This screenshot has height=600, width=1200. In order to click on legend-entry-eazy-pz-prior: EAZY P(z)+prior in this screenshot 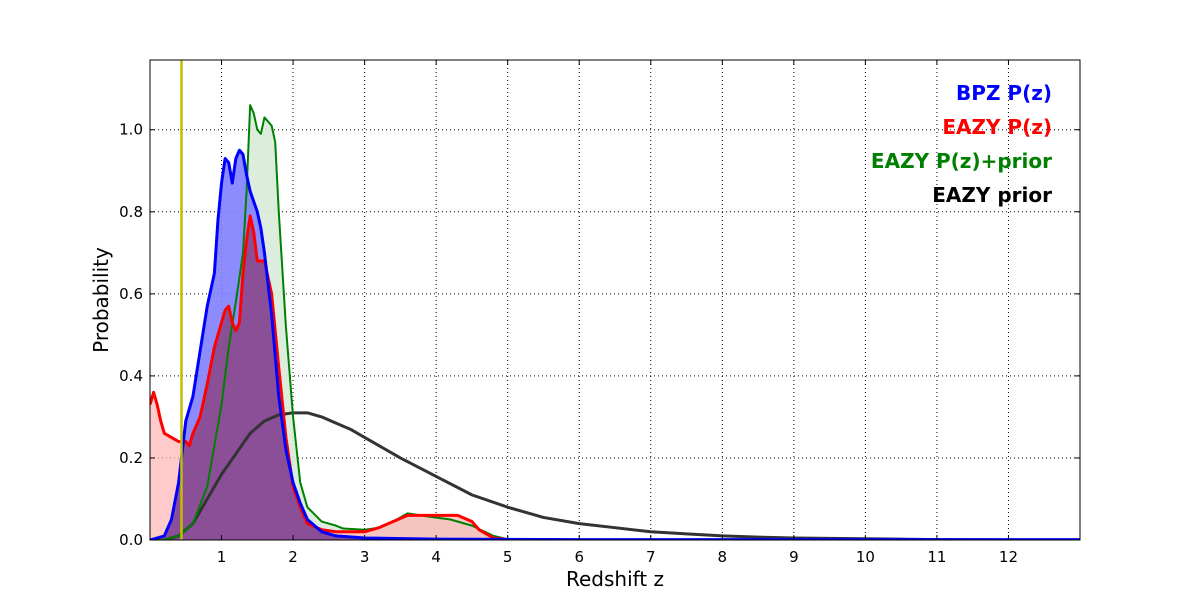, I will do `click(961, 161)`.